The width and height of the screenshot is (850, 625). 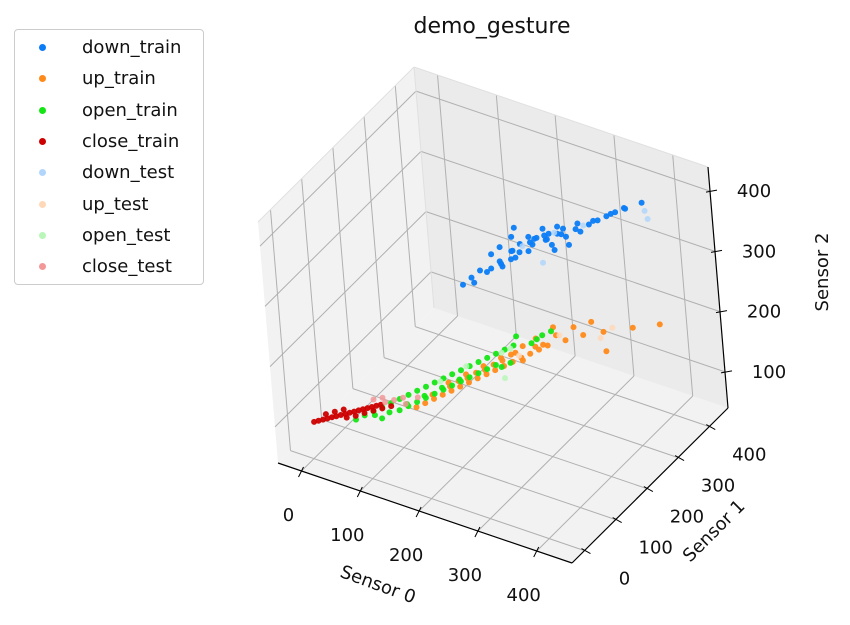 I want to click on y-tick-label: 200, so click(x=687, y=517).